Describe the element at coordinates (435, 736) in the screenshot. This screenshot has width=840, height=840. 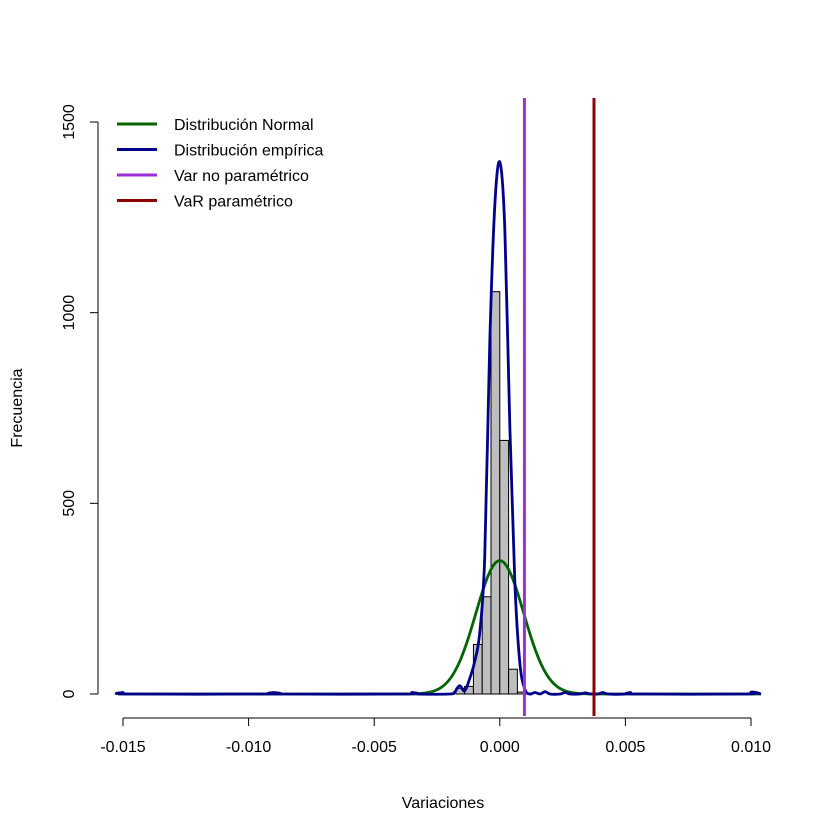
I see `x-axis: -0.015 -0.010 -0.005 0.000 0.005 0.010` at that location.